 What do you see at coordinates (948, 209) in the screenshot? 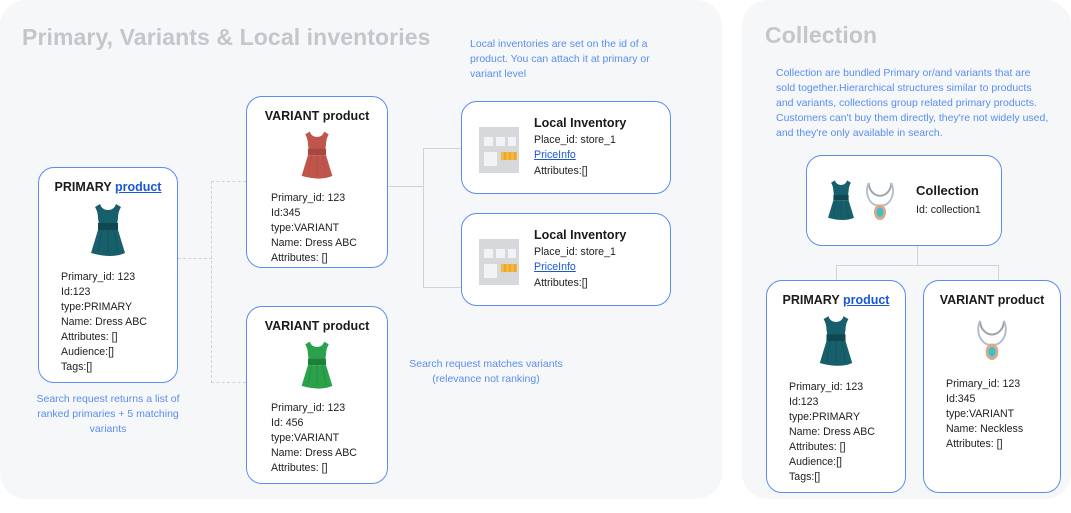
I see `collection-id: Id: collection1` at bounding box center [948, 209].